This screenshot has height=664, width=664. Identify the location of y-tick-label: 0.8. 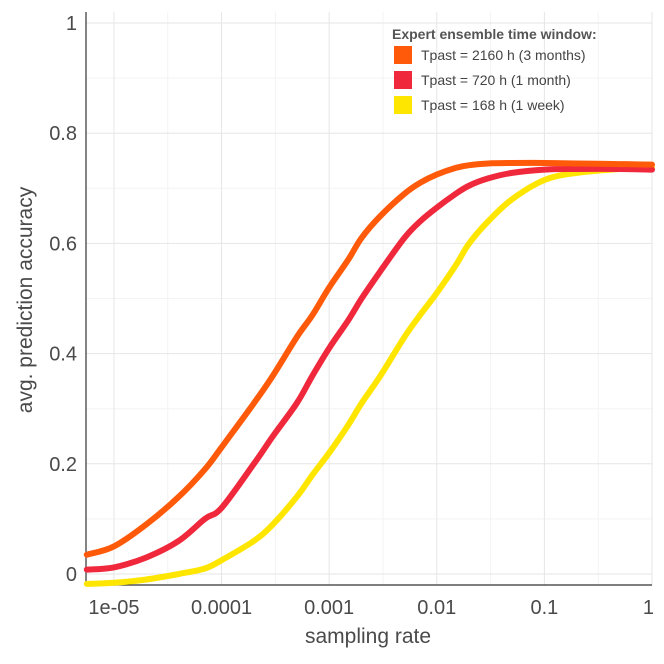
(63, 134).